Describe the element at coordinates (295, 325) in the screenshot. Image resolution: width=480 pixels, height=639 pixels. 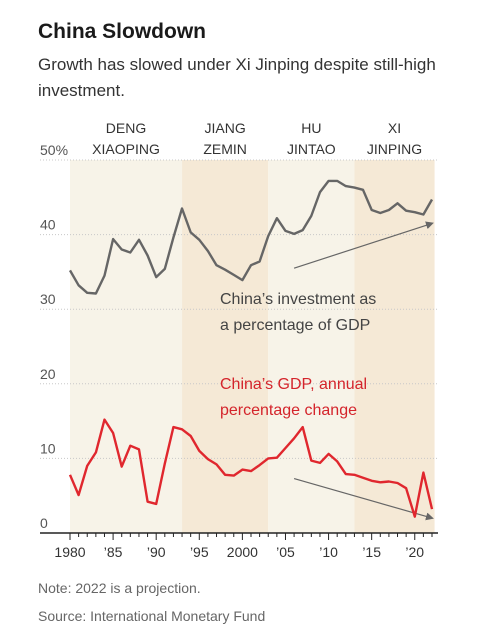
I see `investment-series-label: a percentage of GDP` at that location.